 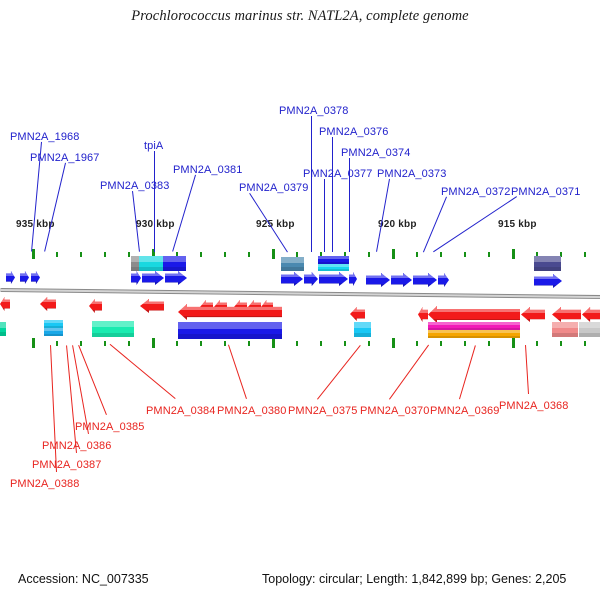 I want to click on gene-label-forward: PMN2A_0377, so click(x=338, y=174).